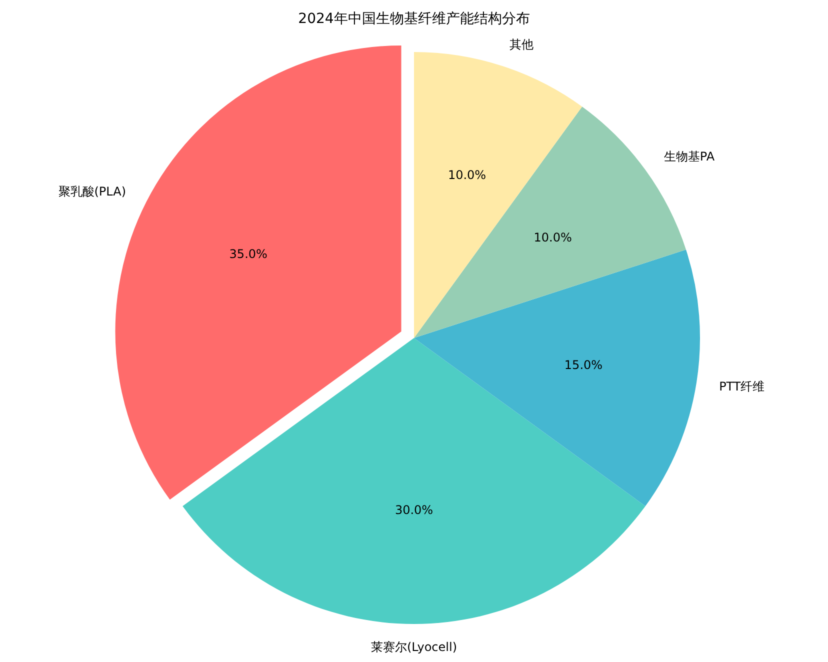  Describe the element at coordinates (742, 387) in the screenshot. I see `slice-label: PTT纤维` at that location.